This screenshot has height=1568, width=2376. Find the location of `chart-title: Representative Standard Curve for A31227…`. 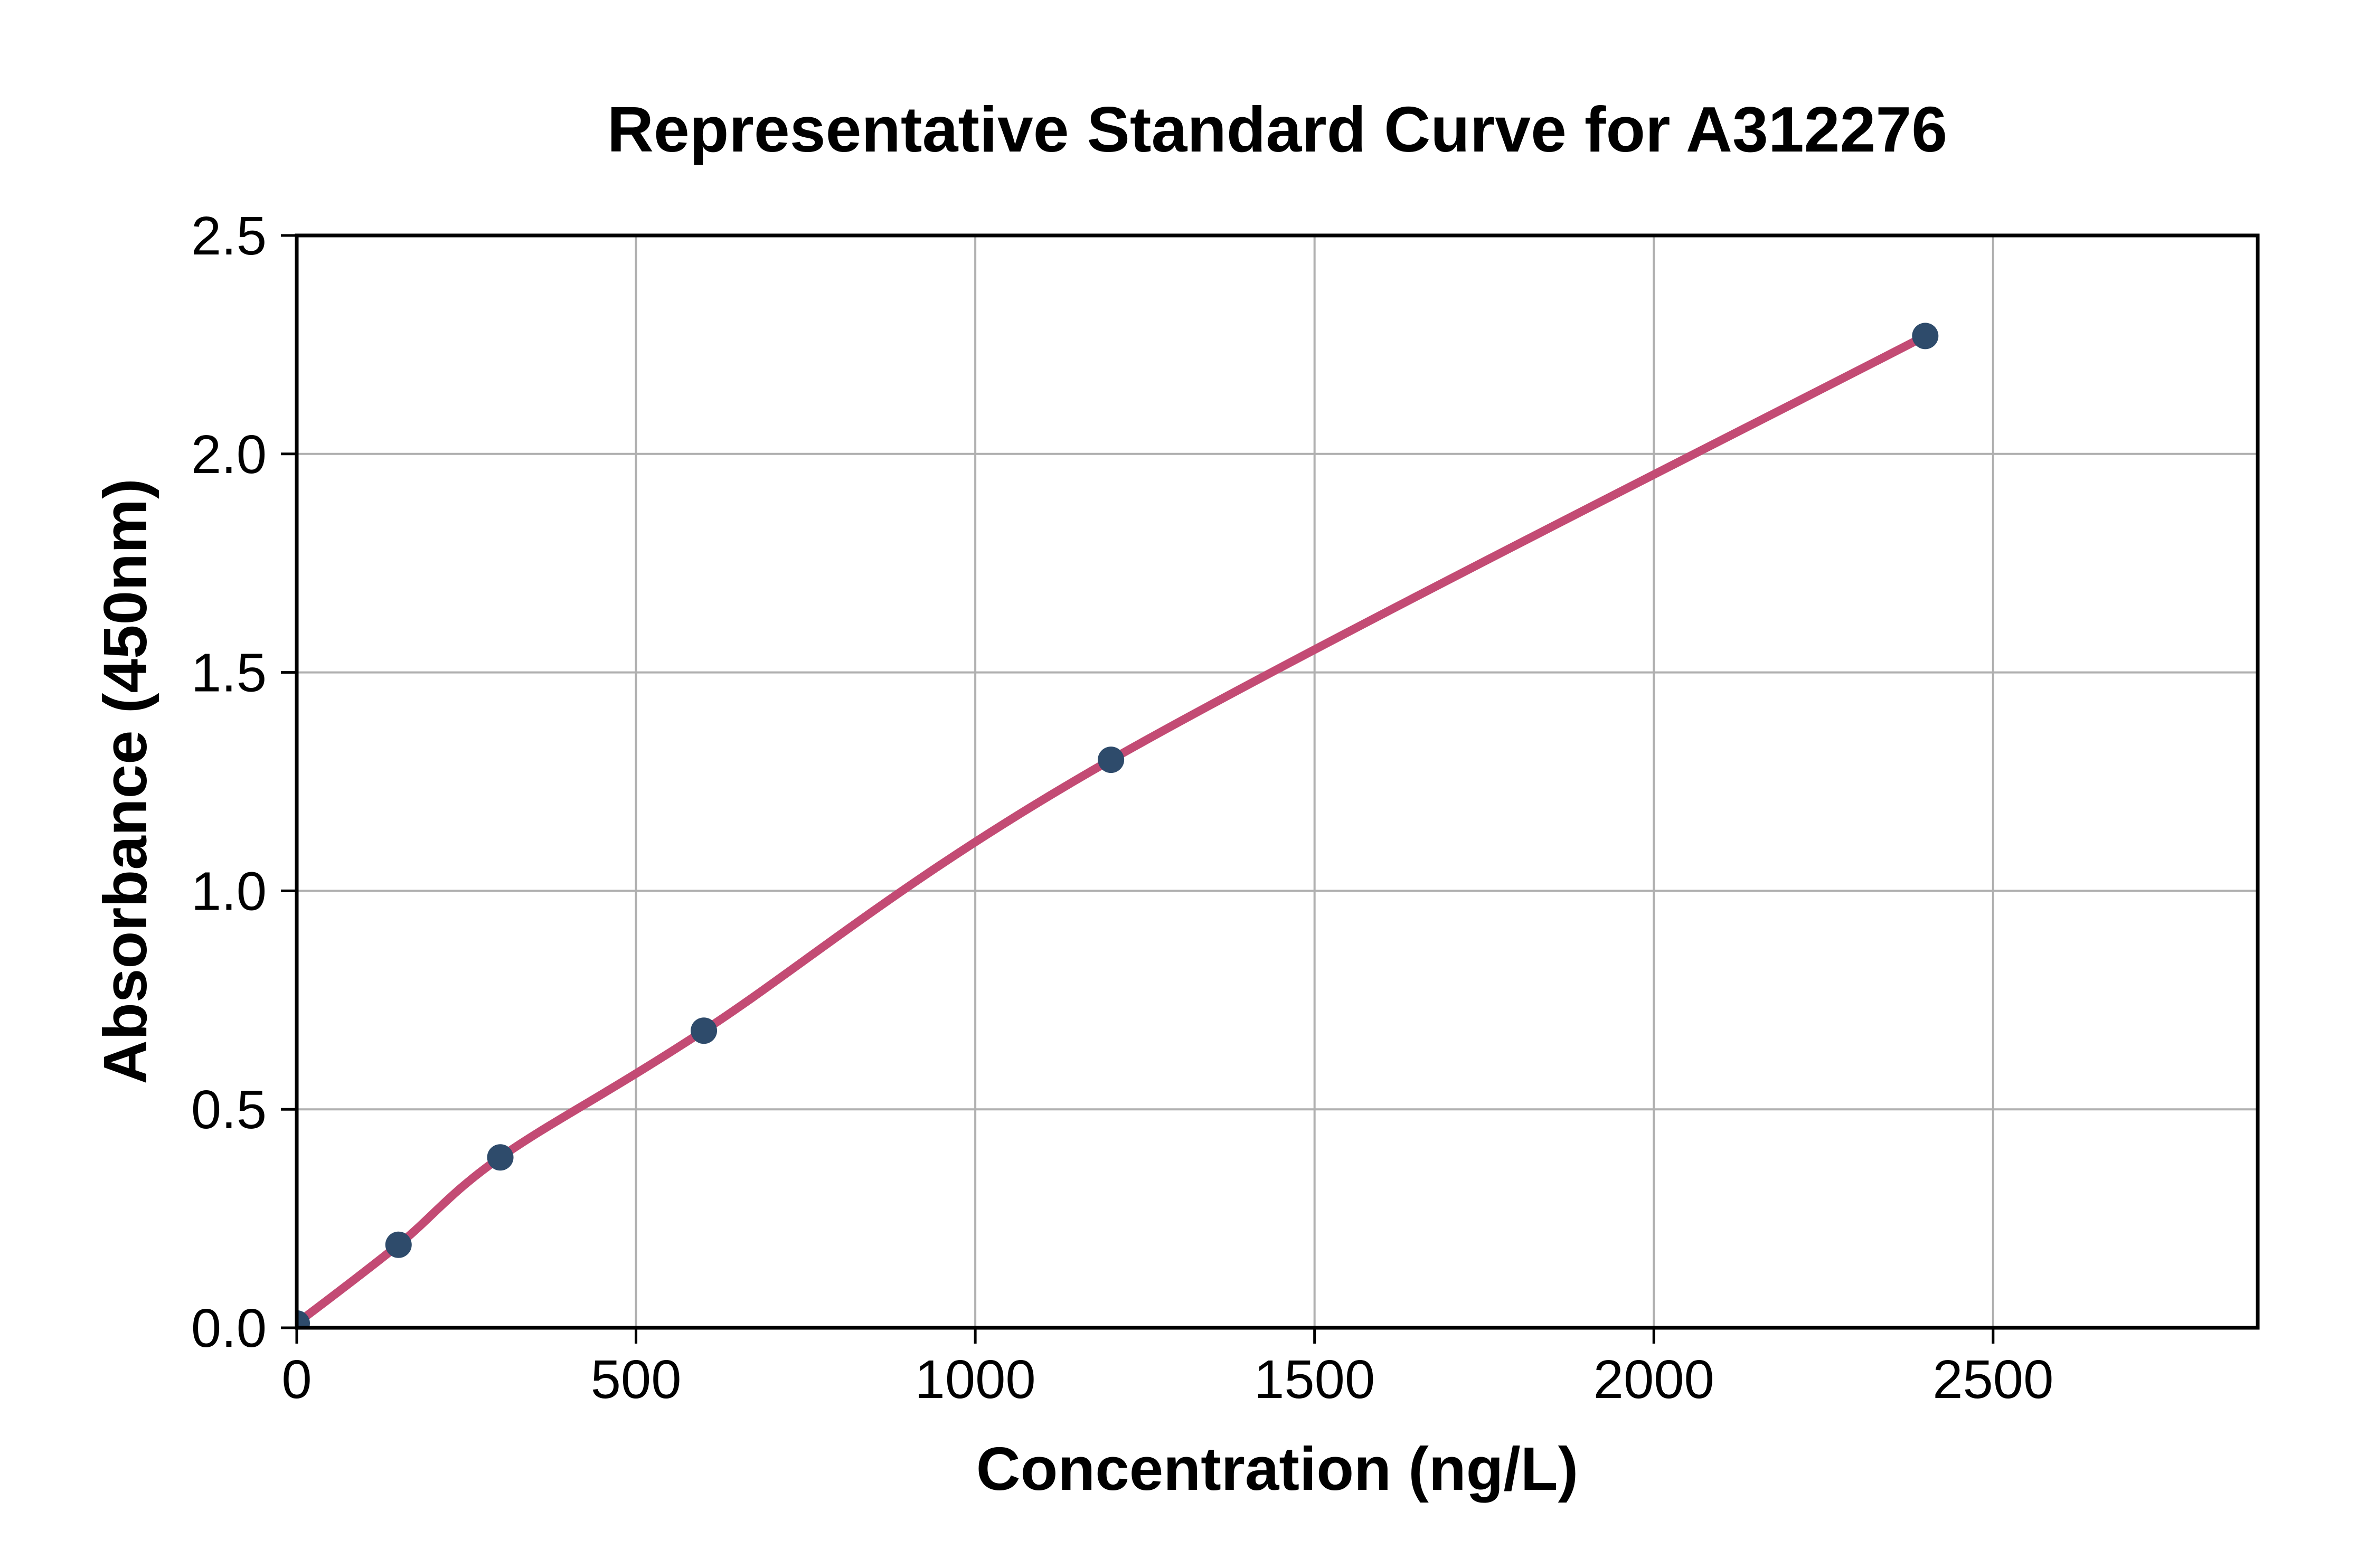

chart-title: Representative Standard Curve for A31227… is located at coordinates (1277, 129).